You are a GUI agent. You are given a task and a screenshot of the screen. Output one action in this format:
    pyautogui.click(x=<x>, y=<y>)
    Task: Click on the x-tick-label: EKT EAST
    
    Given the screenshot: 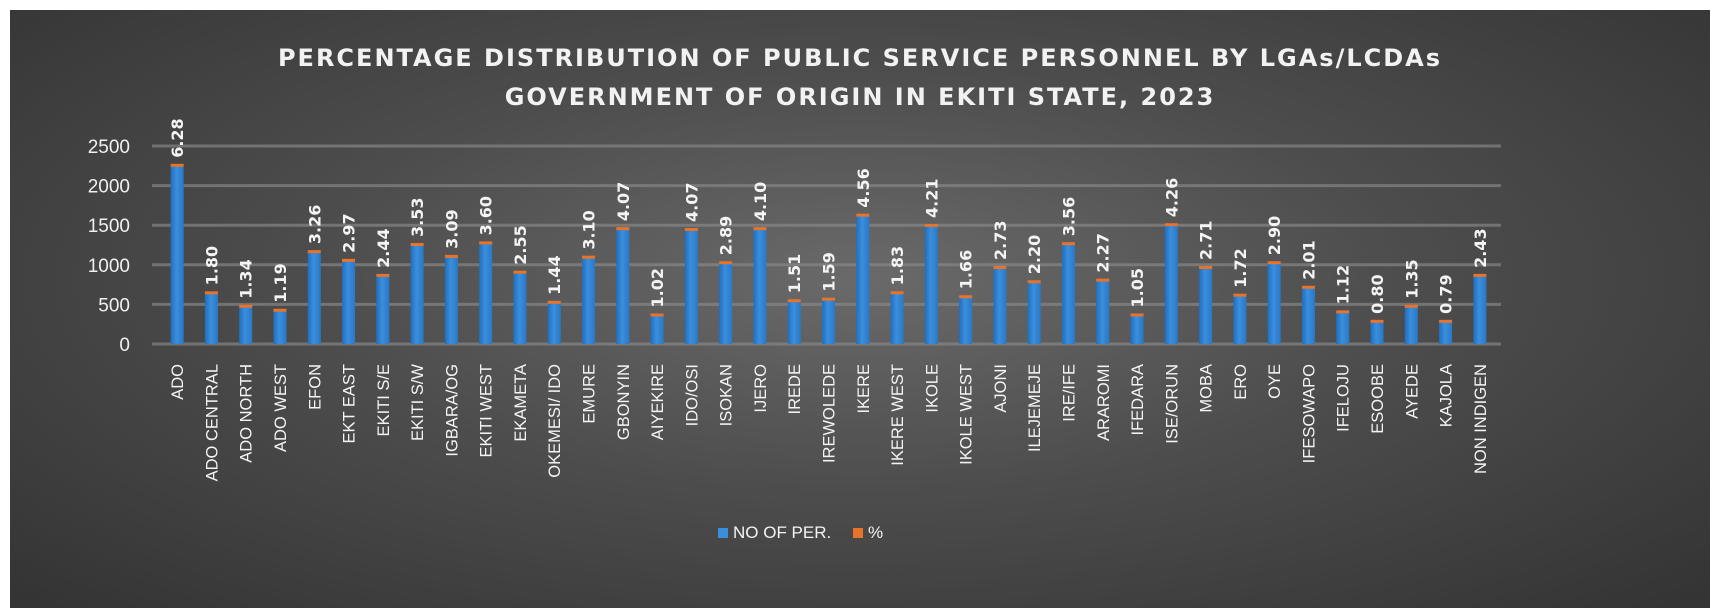 What is the action you would take?
    pyautogui.click(x=350, y=403)
    